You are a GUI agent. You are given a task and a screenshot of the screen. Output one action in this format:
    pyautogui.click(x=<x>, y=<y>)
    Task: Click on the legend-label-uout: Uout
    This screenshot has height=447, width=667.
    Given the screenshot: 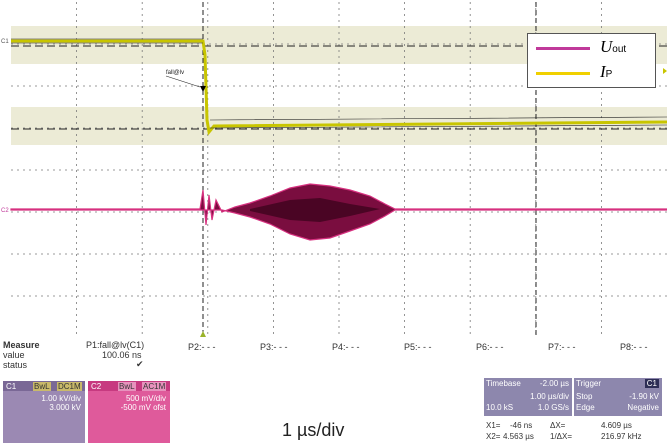 What is the action you would take?
    pyautogui.click(x=613, y=46)
    